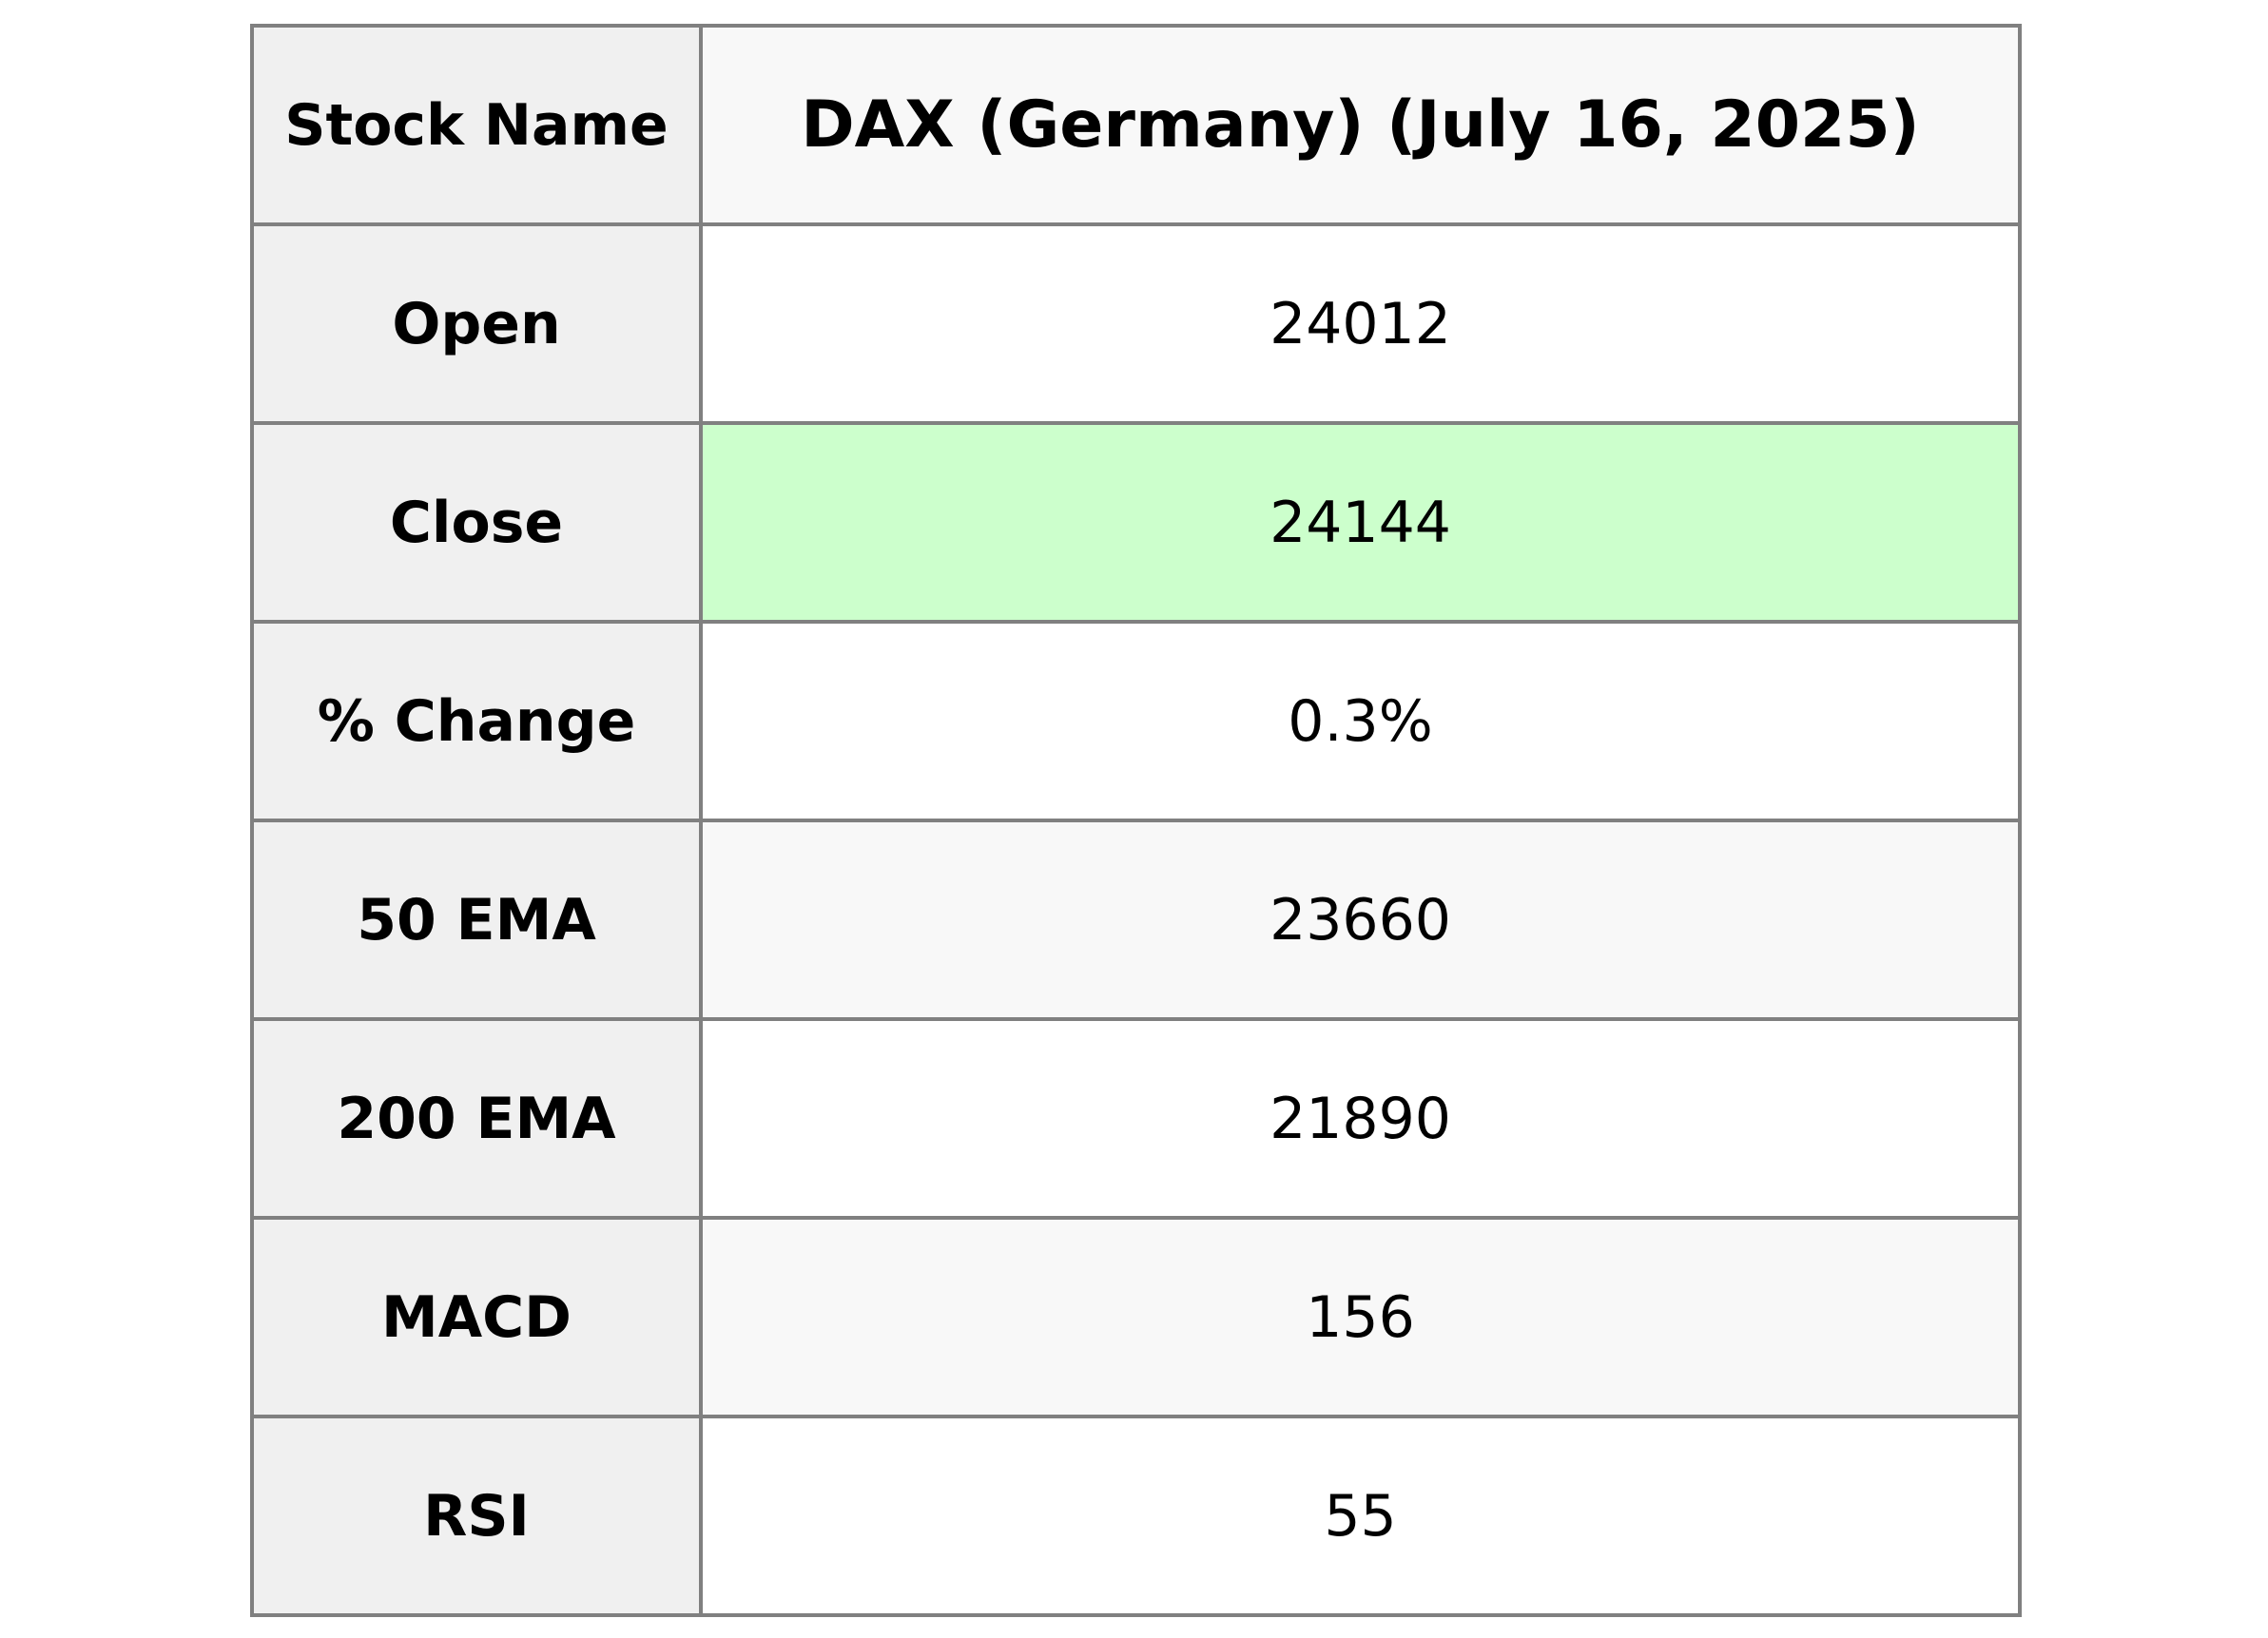  What do you see at coordinates (1360, 522) in the screenshot?
I see `close-value-highlighted: 24144` at bounding box center [1360, 522].